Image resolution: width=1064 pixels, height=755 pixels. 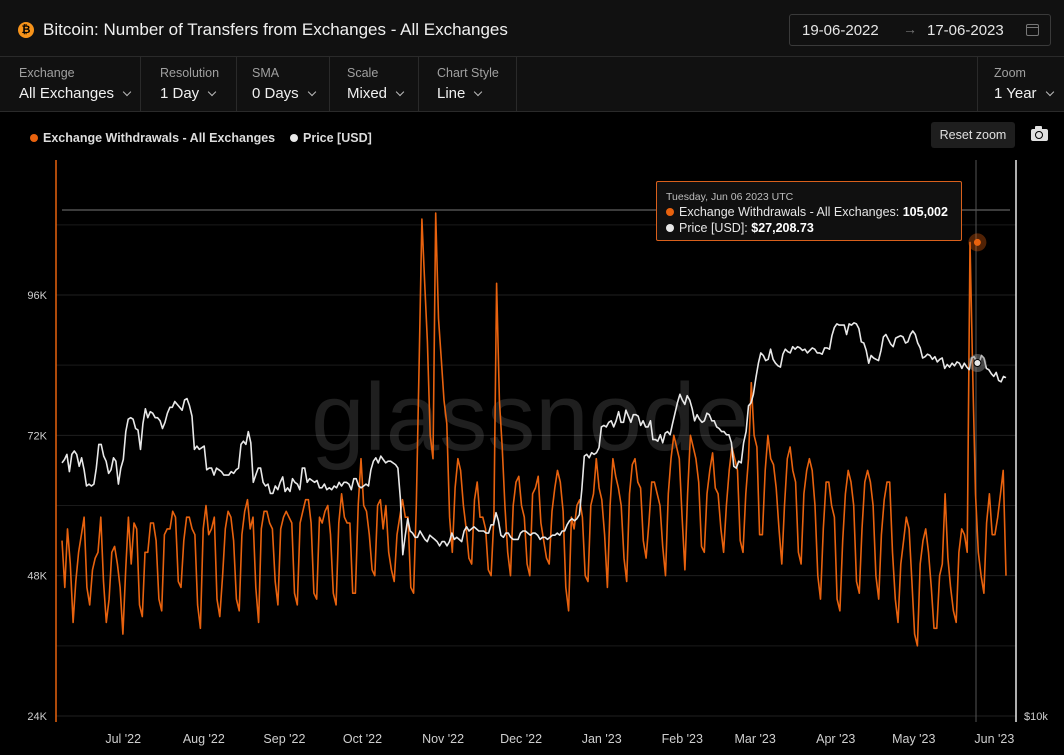 What do you see at coordinates (1020, 84) in the screenshot?
I see `zoom-select: Zoom 1 Year` at bounding box center [1020, 84].